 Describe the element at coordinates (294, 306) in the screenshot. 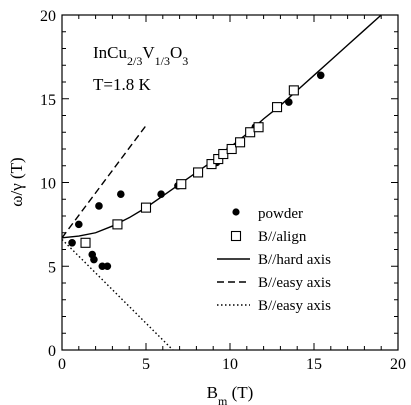

I see `legend-easy-axis-dotted-label: B//easy axis` at that location.